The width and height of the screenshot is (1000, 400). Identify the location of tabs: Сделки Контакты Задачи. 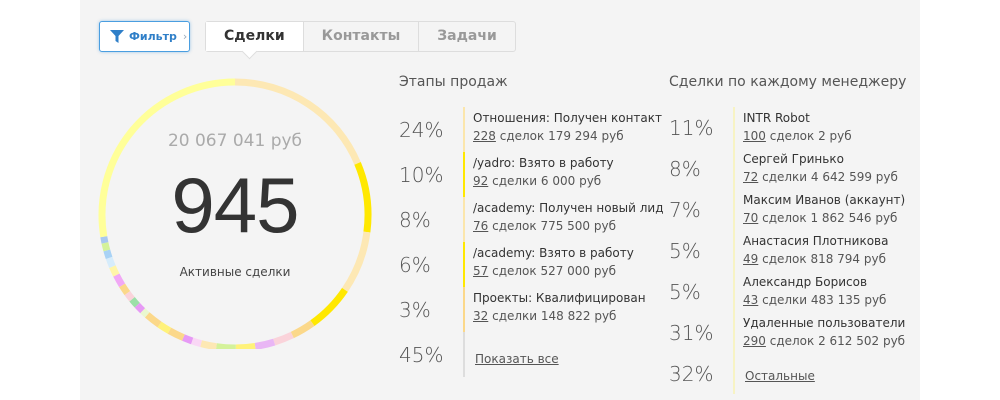
(360, 36).